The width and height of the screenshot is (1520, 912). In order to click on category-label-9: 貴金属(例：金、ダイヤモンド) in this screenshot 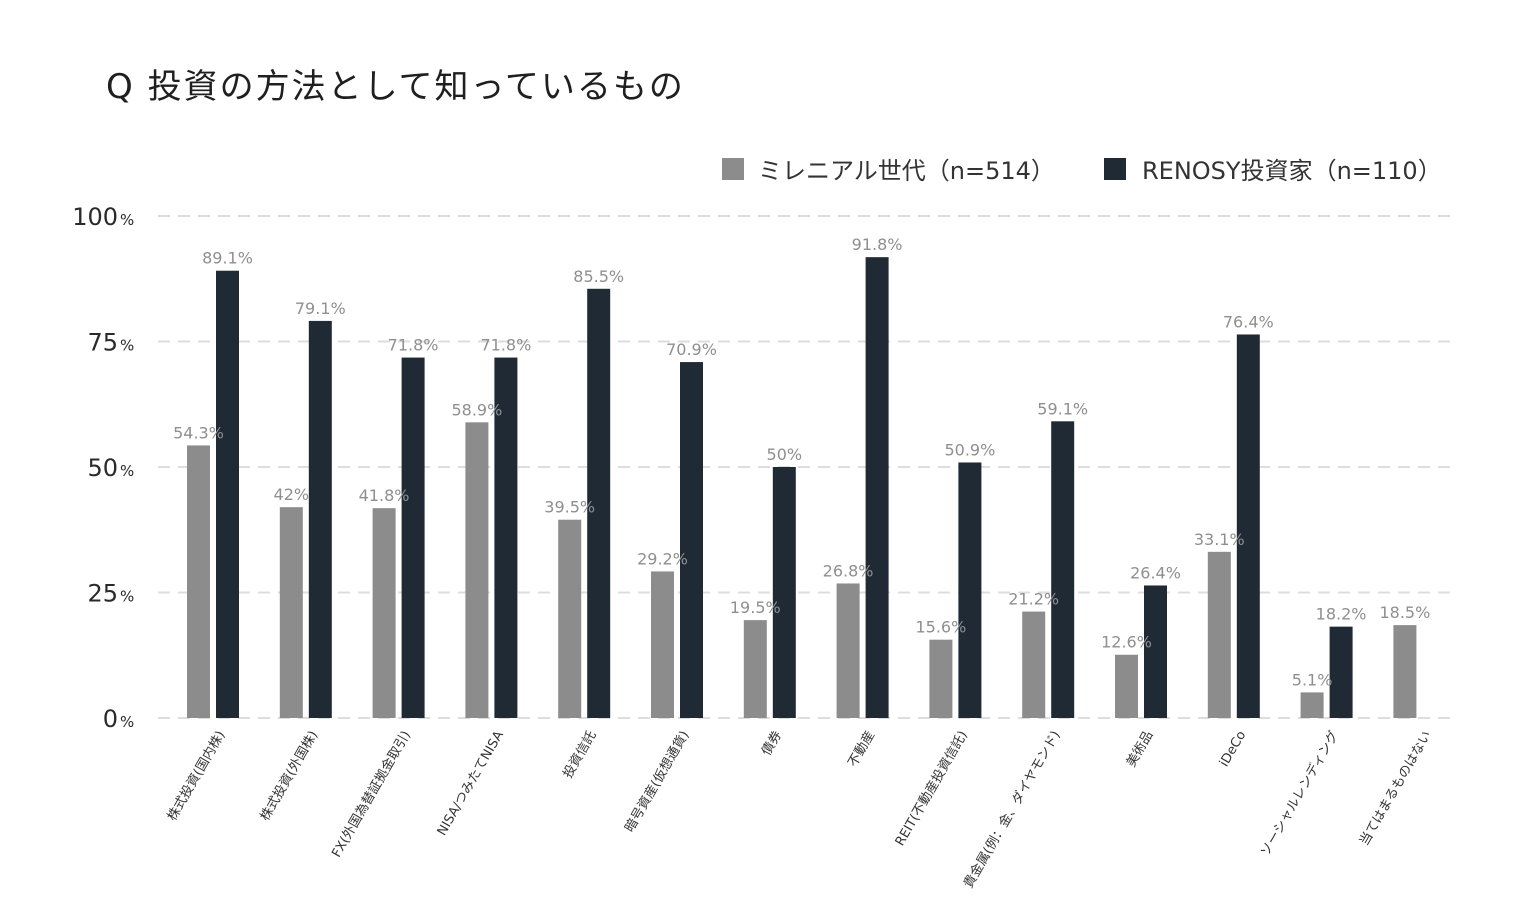, I will do `click(1011, 809)`.